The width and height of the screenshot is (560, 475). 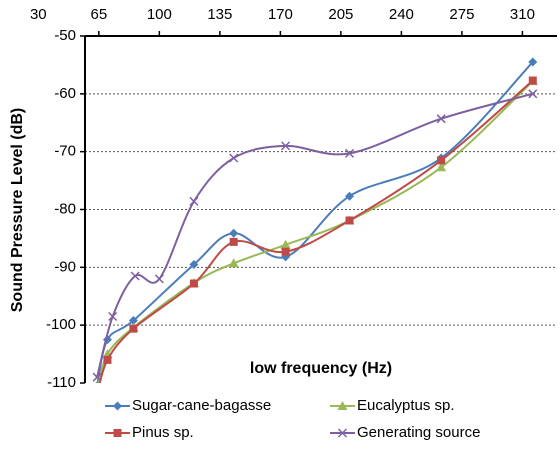 I want to click on x-tick-label: 240, so click(x=401, y=14).